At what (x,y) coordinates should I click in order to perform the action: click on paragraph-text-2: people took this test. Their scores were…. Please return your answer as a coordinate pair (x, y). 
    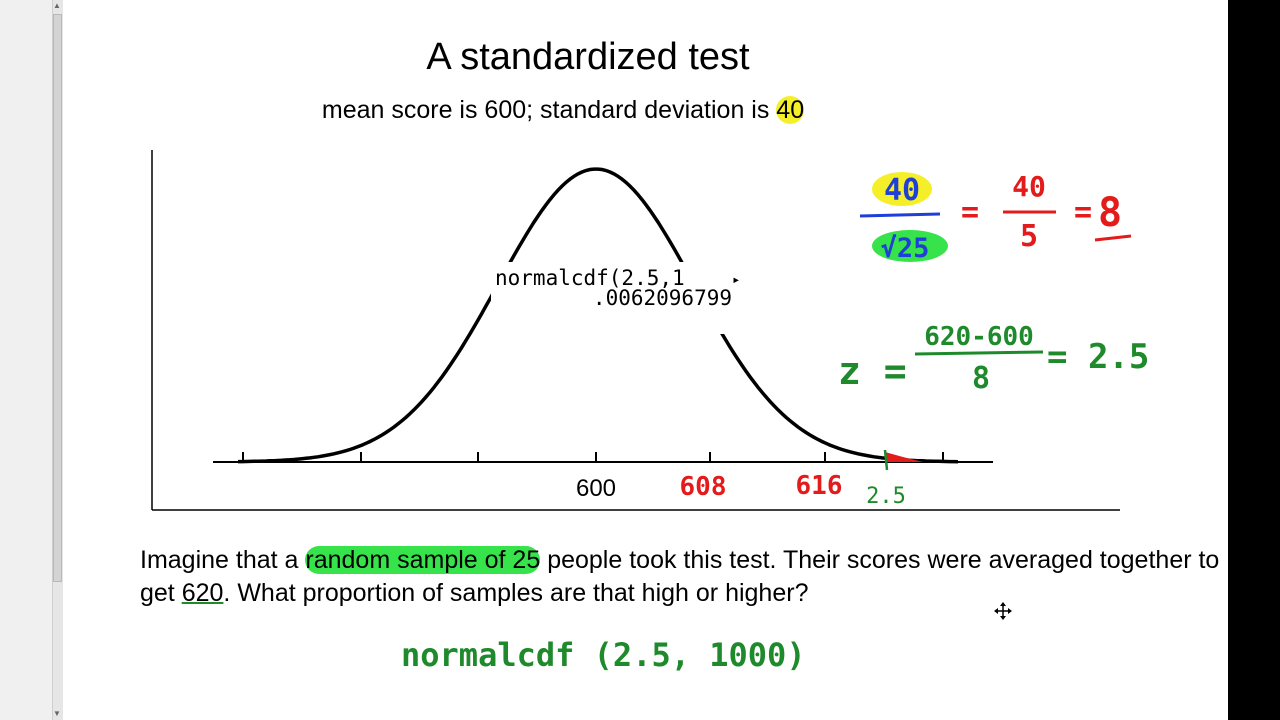
    Looking at the image, I should click on (680, 576).